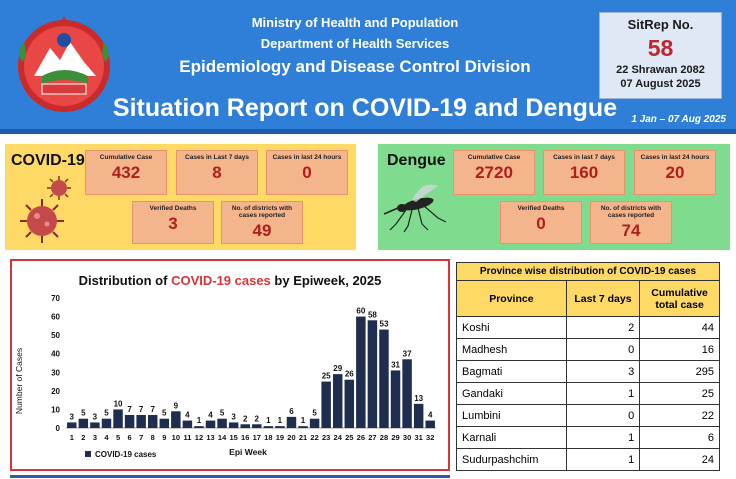 This screenshot has width=736, height=479. Describe the element at coordinates (679, 459) in the screenshot. I see `cumulative-cell: 24` at that location.